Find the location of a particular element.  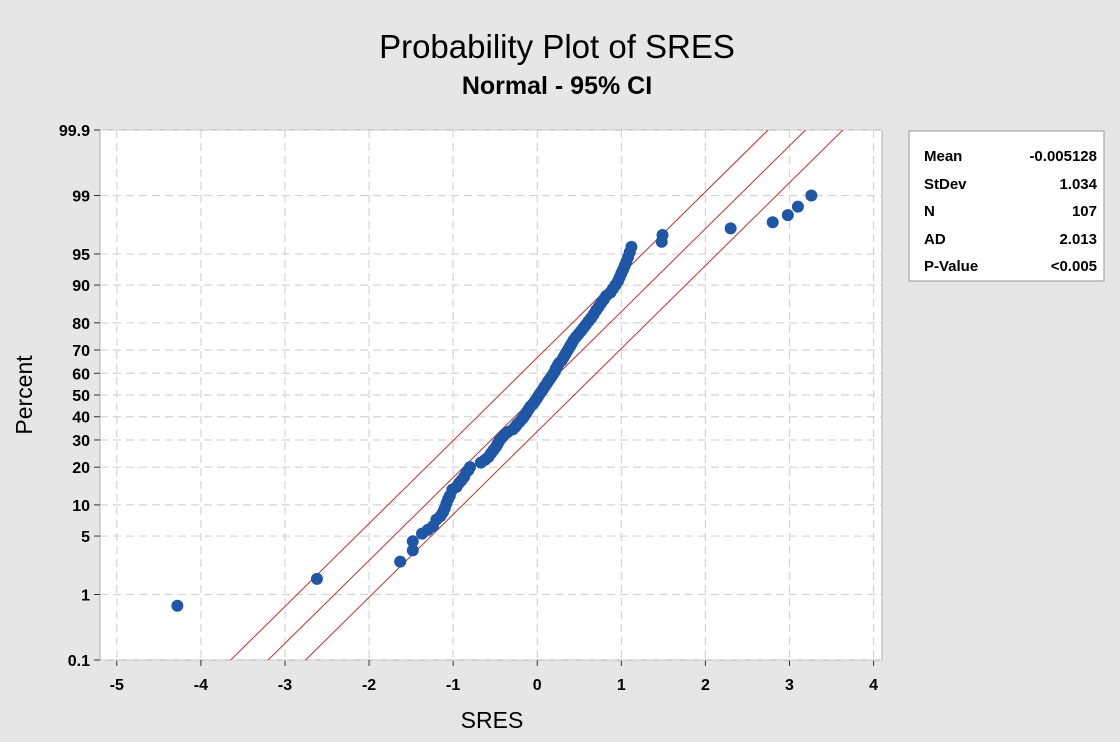

stat-label-stdev: StDev is located at coordinates (945, 184).